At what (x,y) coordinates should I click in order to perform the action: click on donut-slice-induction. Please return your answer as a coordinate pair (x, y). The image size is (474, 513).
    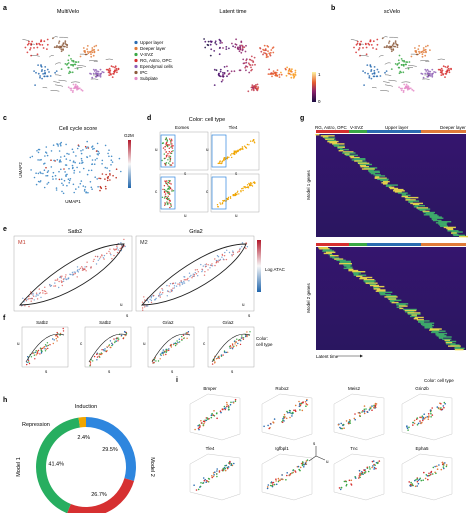
    Looking at the image, I should click on (111, 449).